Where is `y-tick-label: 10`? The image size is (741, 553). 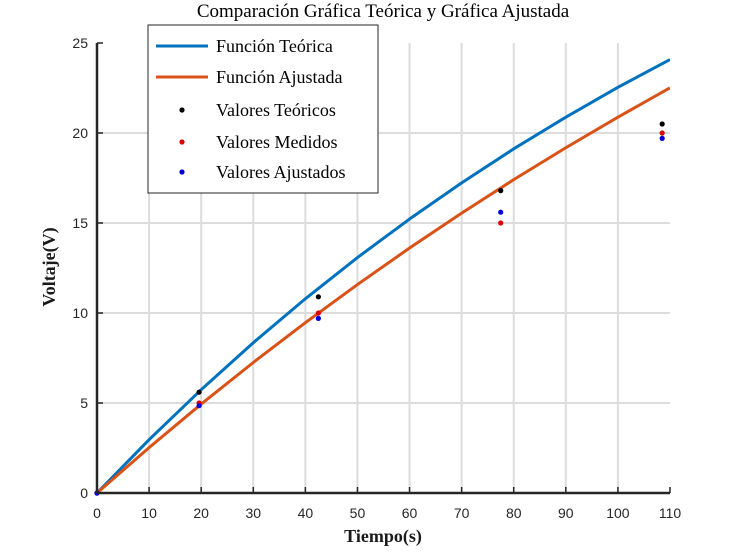 y-tick-label: 10 is located at coordinates (80, 313).